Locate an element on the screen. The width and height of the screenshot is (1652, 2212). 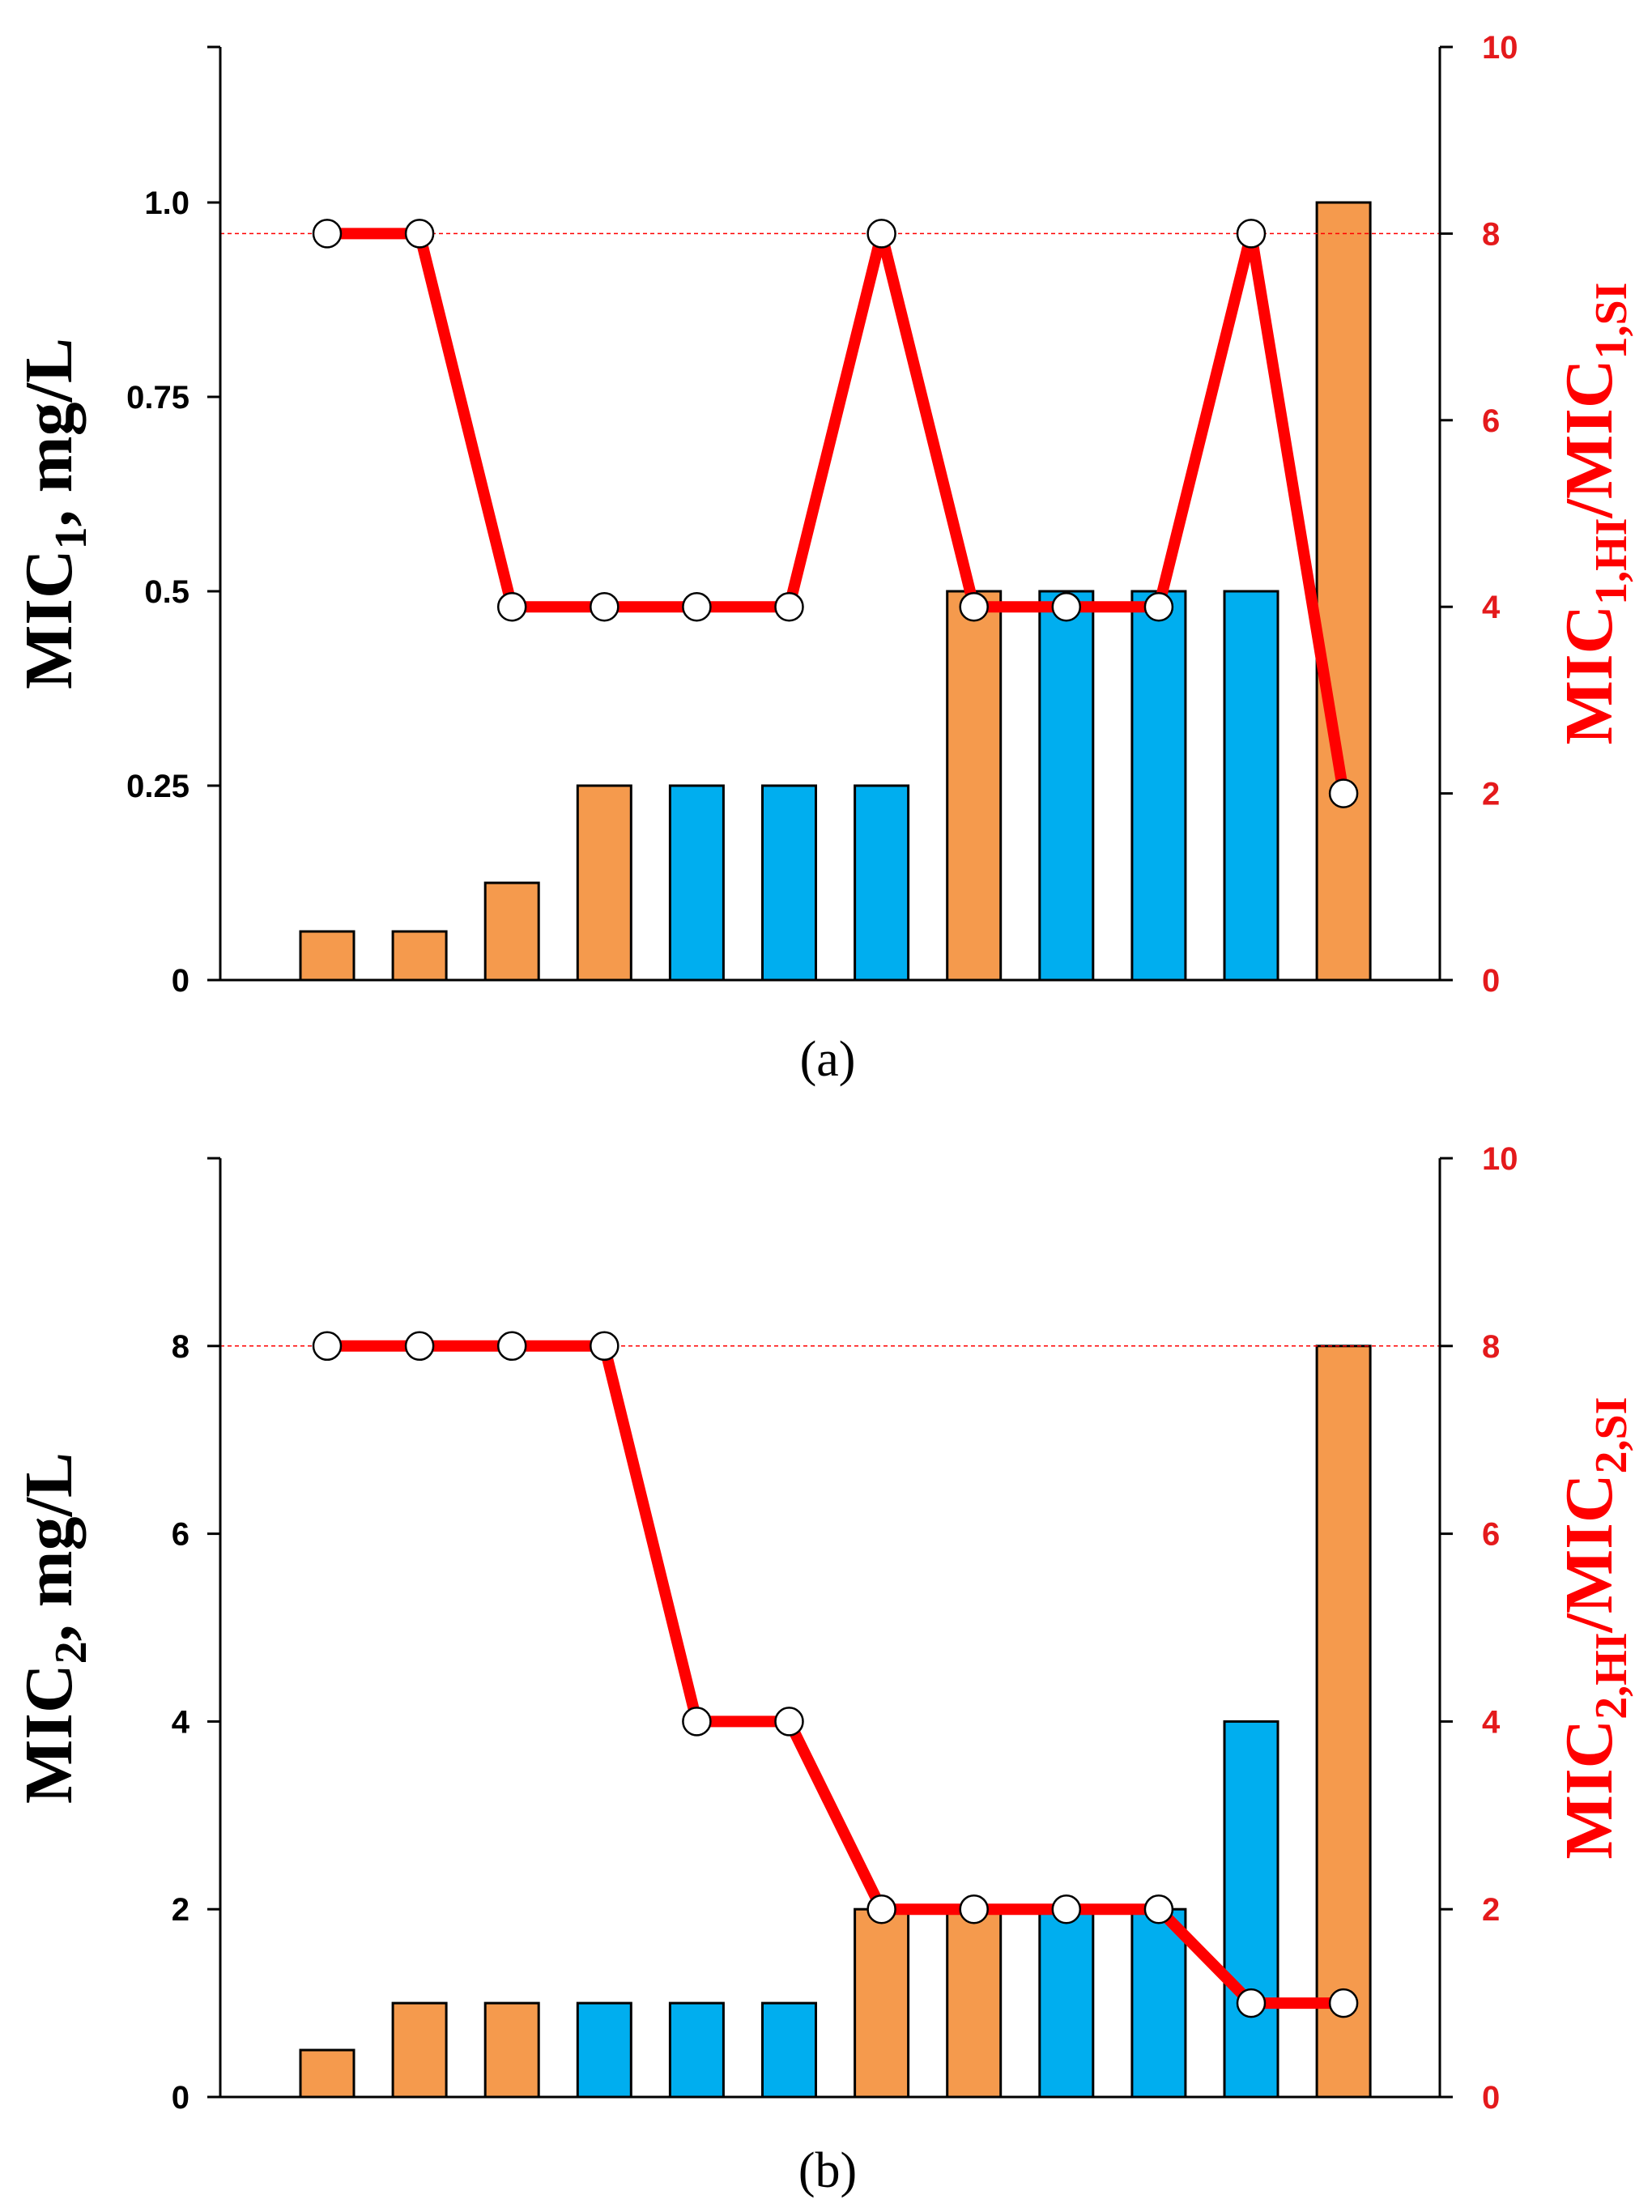
panel-b-rlabel-p2: /MIC is located at coordinates (1589, 1553).